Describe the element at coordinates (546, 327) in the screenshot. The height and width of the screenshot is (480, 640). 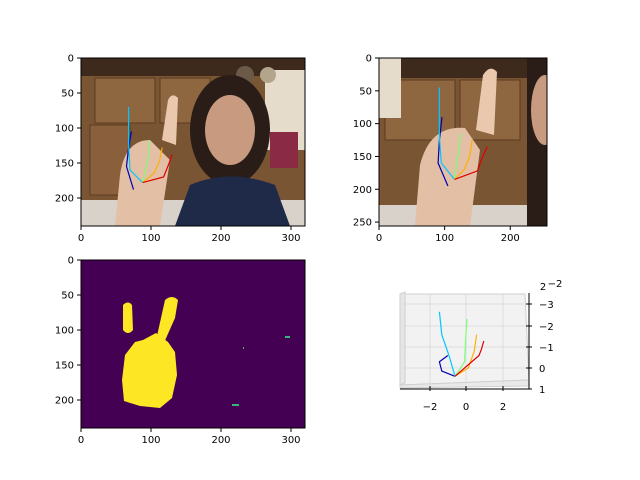
I see `z-tick-label: −2` at that location.